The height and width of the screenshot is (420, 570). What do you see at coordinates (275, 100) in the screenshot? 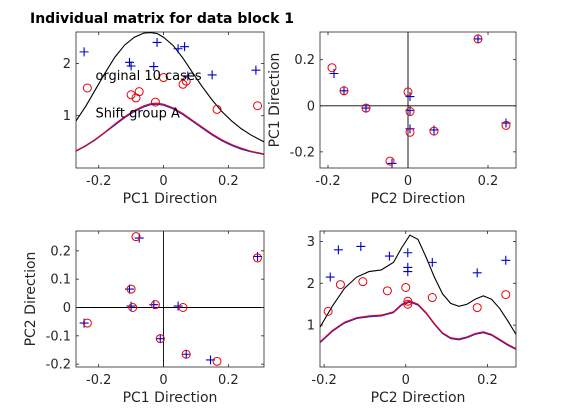
I see `y-axis-label: PC1 Direction` at bounding box center [275, 100].